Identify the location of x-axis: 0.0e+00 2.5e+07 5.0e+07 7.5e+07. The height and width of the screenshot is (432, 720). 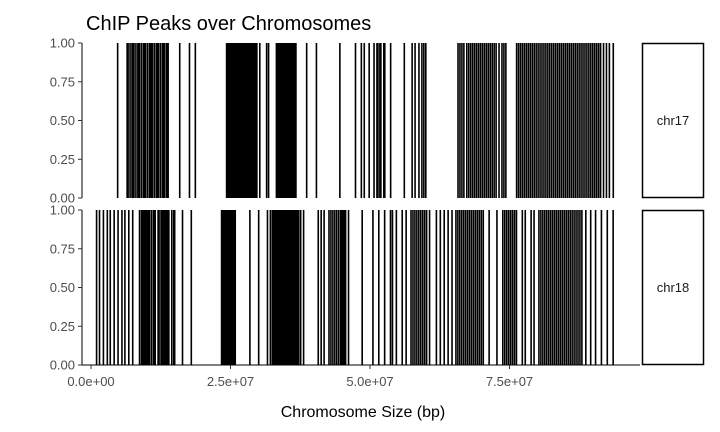
(353, 376).